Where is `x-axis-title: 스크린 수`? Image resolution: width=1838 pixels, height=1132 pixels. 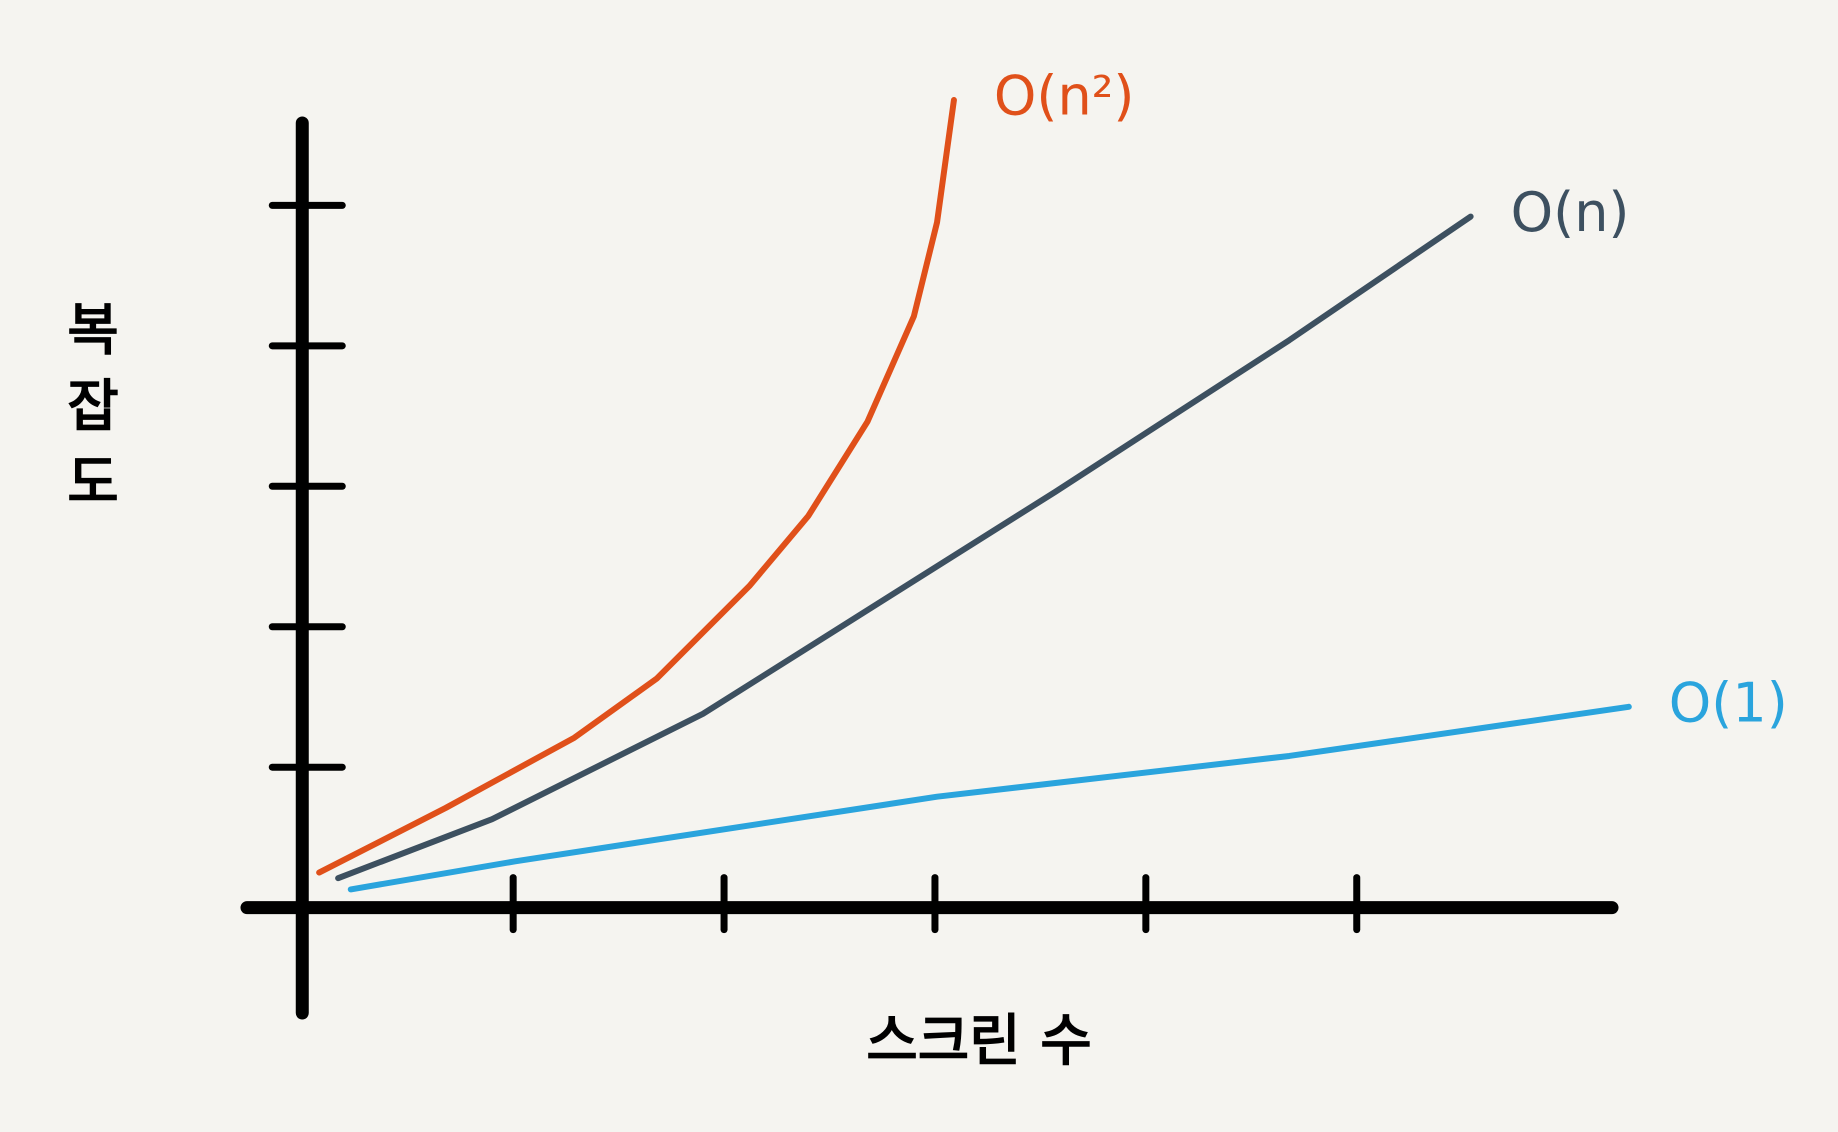 x-axis-title: 스크린 수 is located at coordinates (979, 1041).